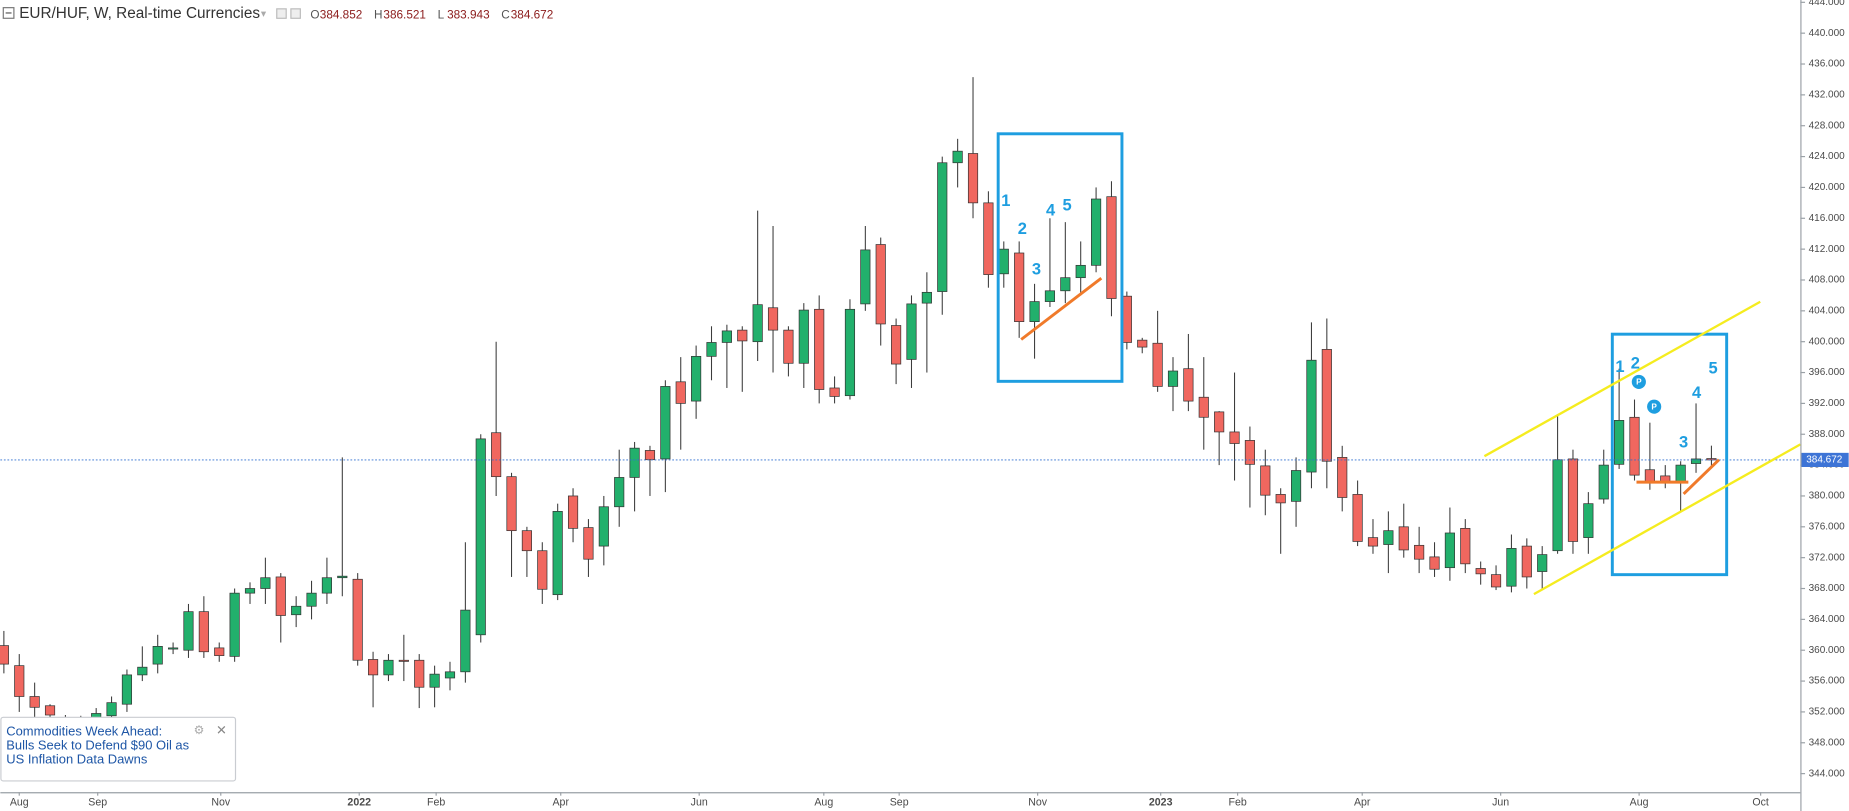  Describe the element at coordinates (264, 14) in the screenshot. I see `dropdown-icon: ▾` at that location.